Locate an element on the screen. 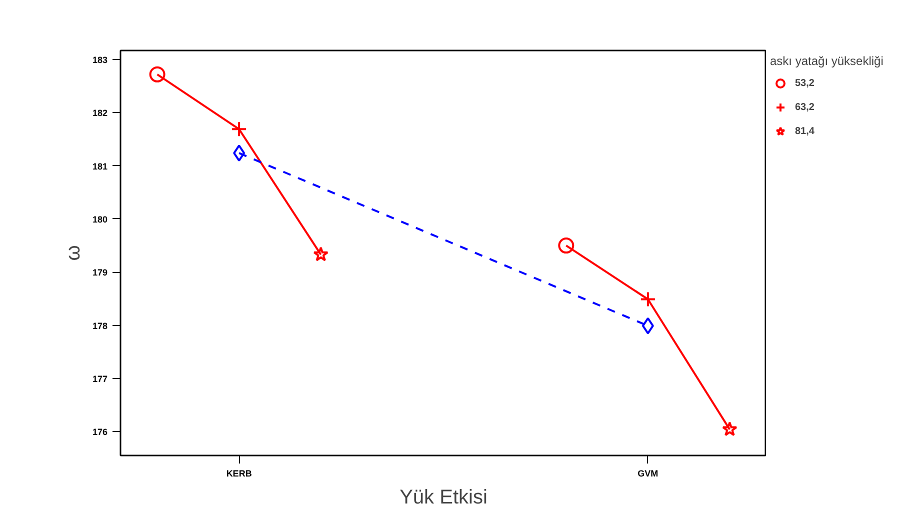 This screenshot has height=519, width=914. legend-title: askı yatağı yüksekliği is located at coordinates (827, 61).